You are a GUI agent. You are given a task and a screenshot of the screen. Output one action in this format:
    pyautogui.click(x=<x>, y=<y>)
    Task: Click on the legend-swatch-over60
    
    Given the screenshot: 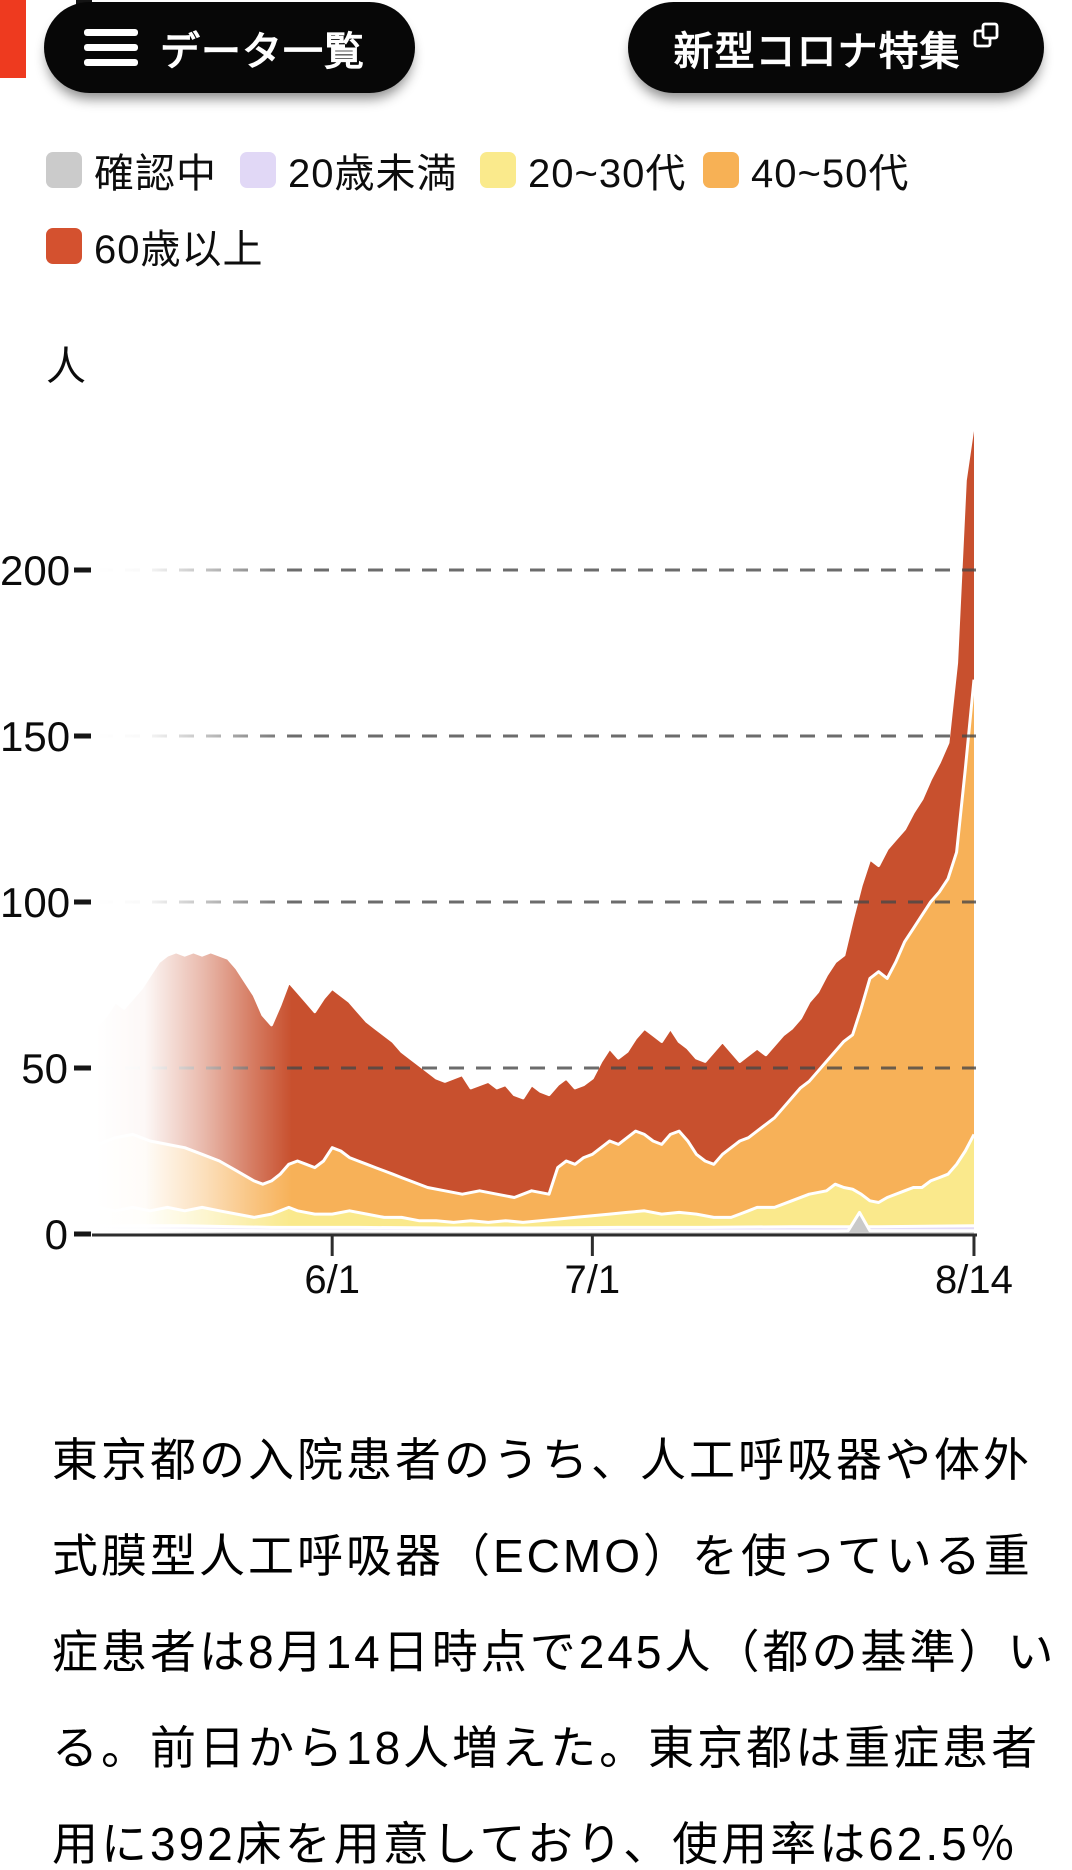 What is the action you would take?
    pyautogui.click(x=64, y=246)
    